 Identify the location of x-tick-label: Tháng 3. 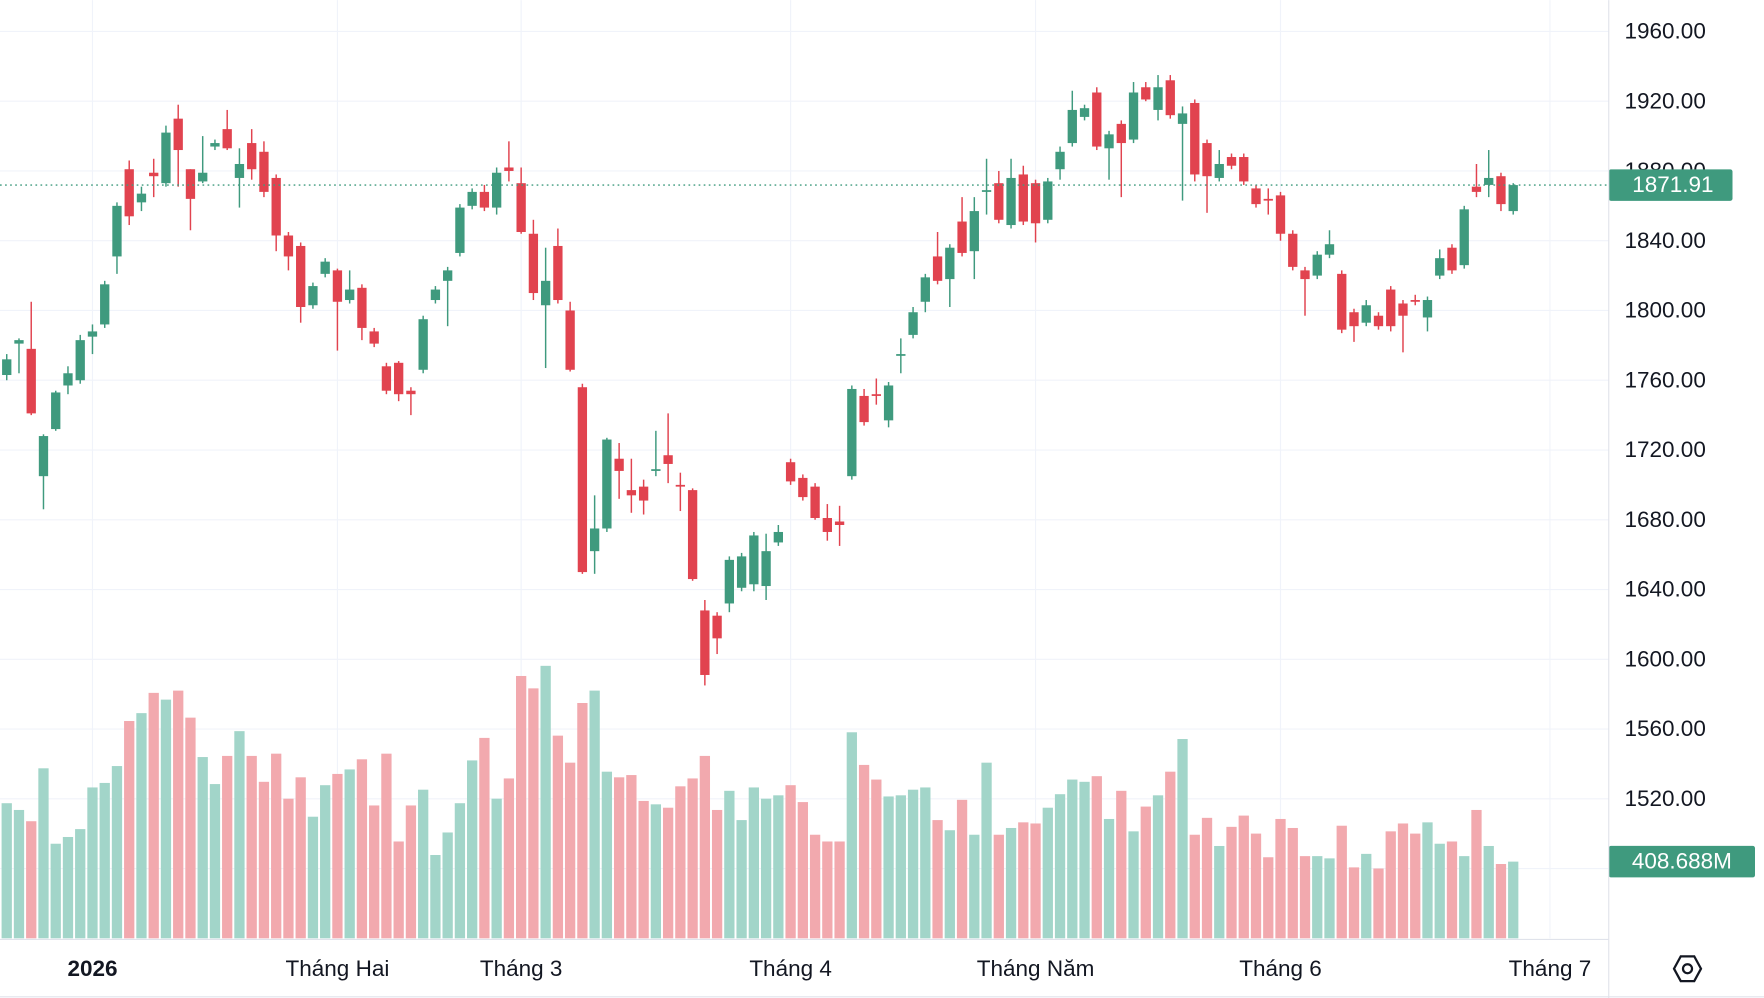
(521, 968).